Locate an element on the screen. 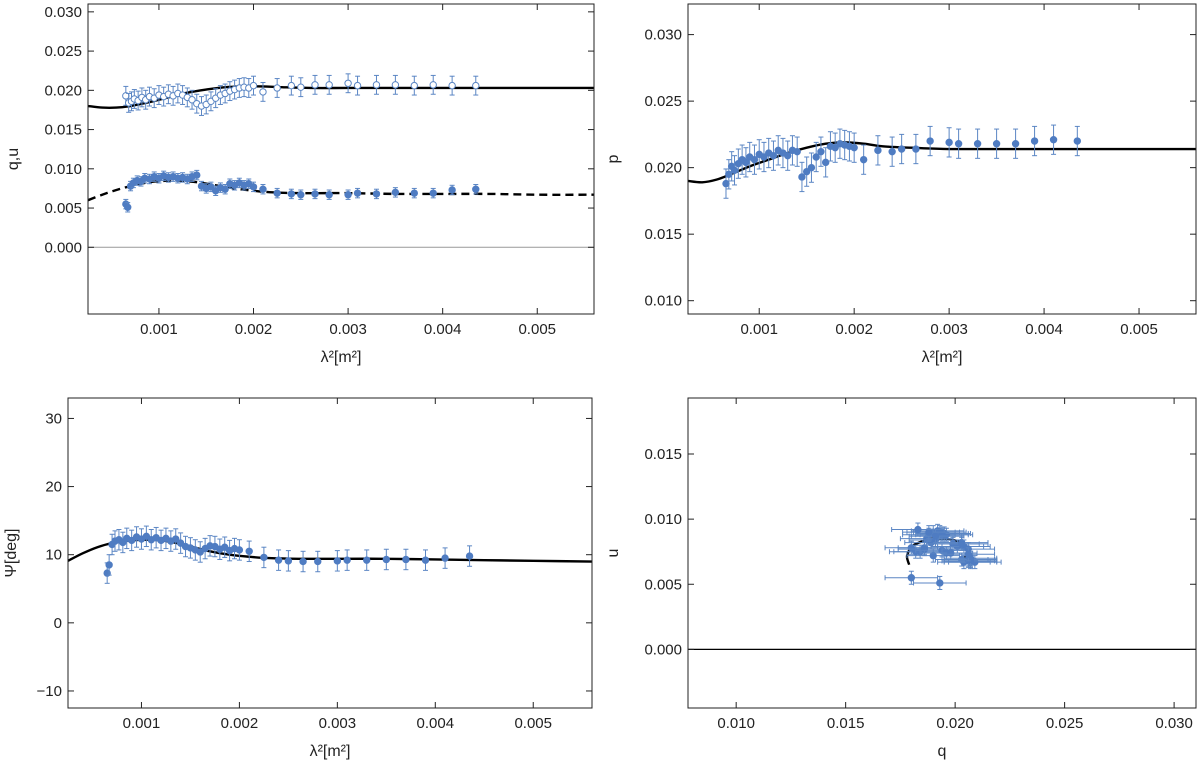  y-tick-label: 0.020 is located at coordinates (663, 168).